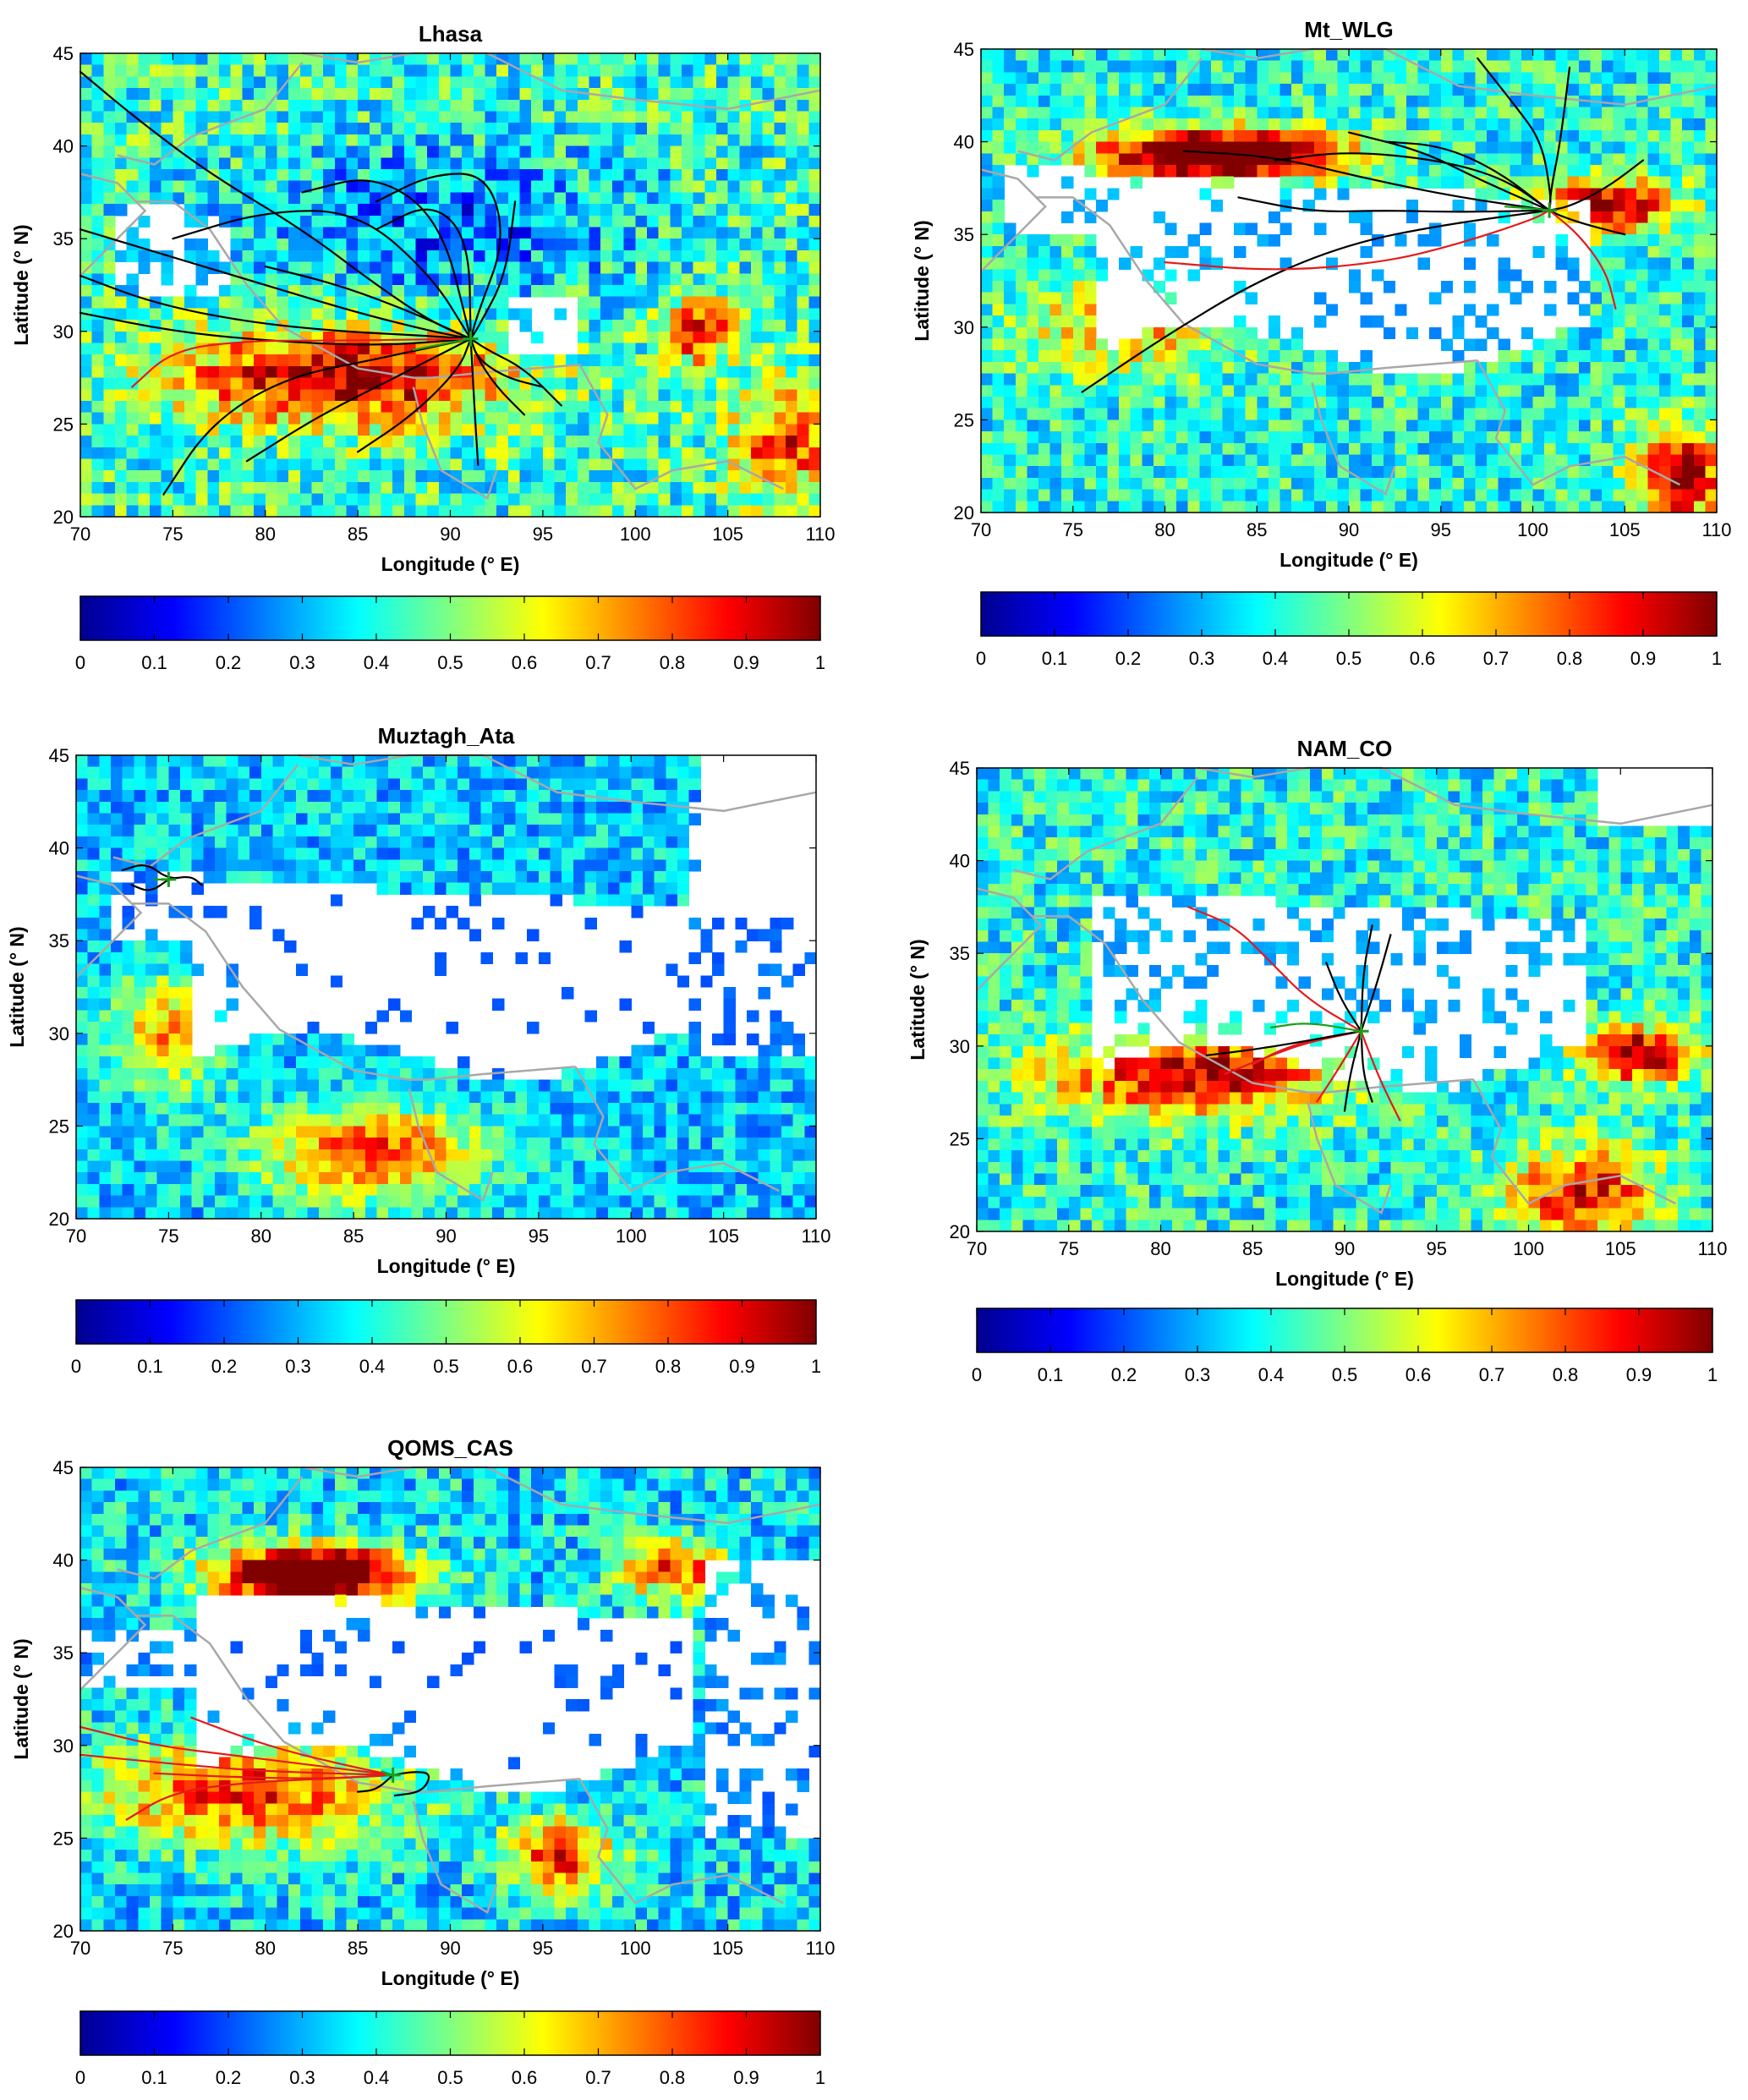 Image resolution: width=1748 pixels, height=2100 pixels. I want to click on site-marker, so click(1361, 1031).